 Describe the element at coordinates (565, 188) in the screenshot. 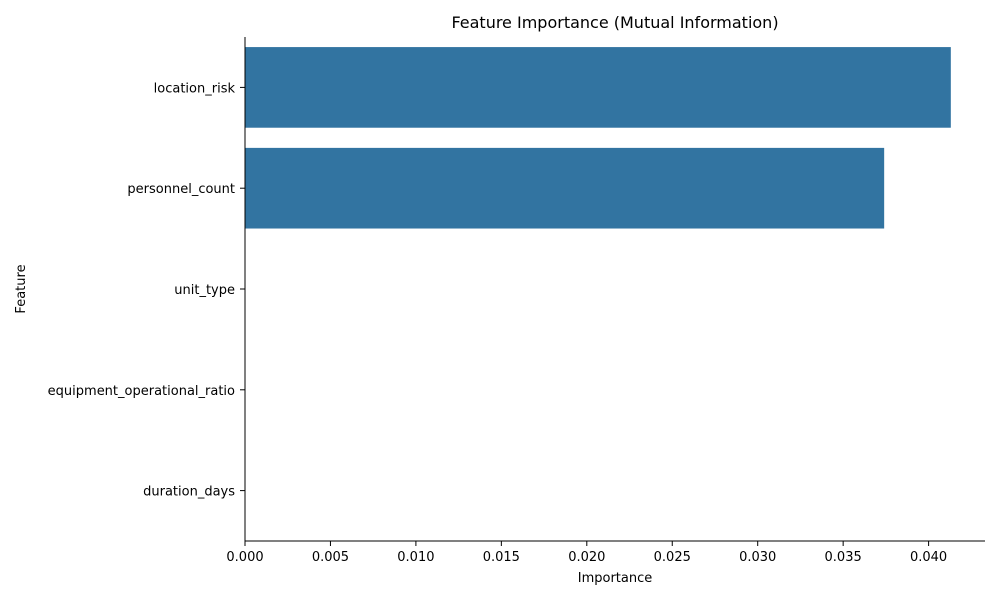

I see `bar-personnel_count` at that location.